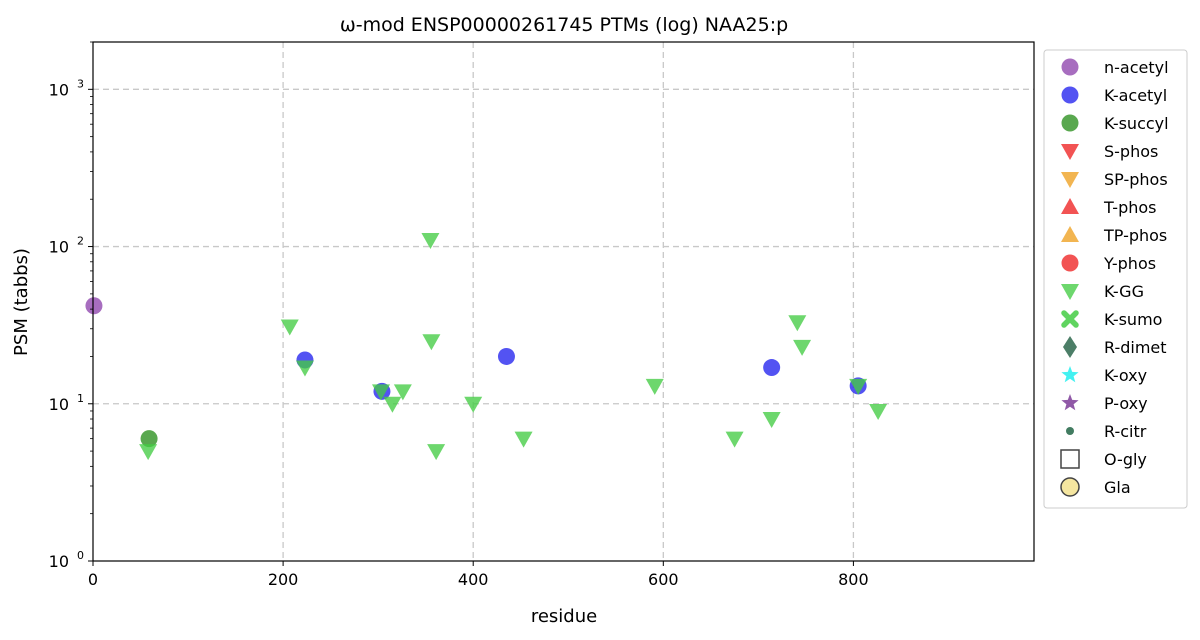  Describe the element at coordinates (1070, 67) in the screenshot. I see `legend-marker-n-acetyl` at that location.